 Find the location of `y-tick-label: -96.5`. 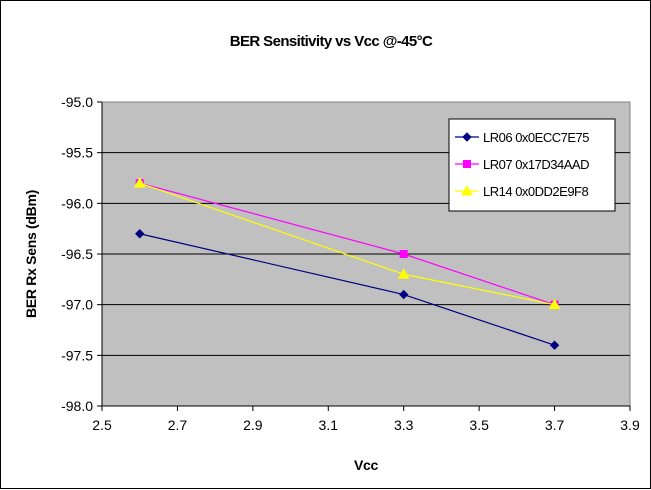

y-tick-label: -96.5 is located at coordinates (77, 254).